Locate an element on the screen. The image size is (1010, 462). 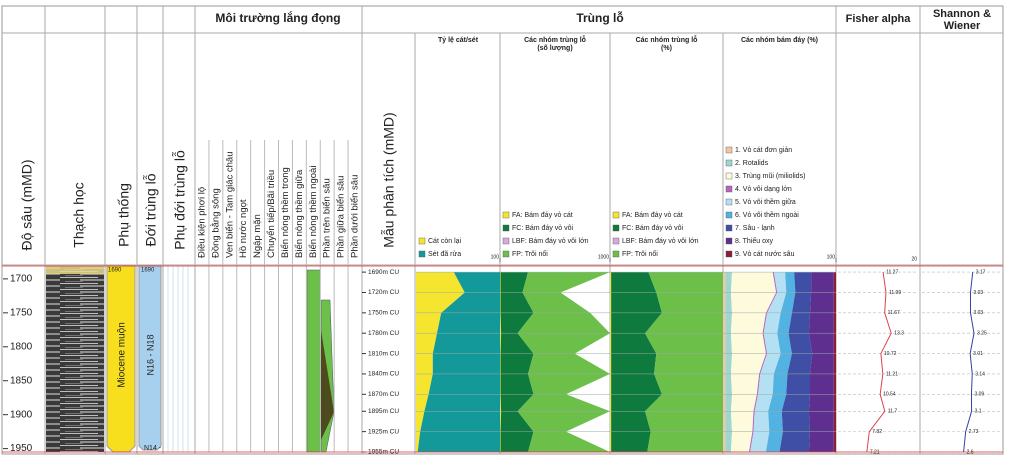
legend-label: 9. Vỏ cát nước sâu is located at coordinates (765, 254).